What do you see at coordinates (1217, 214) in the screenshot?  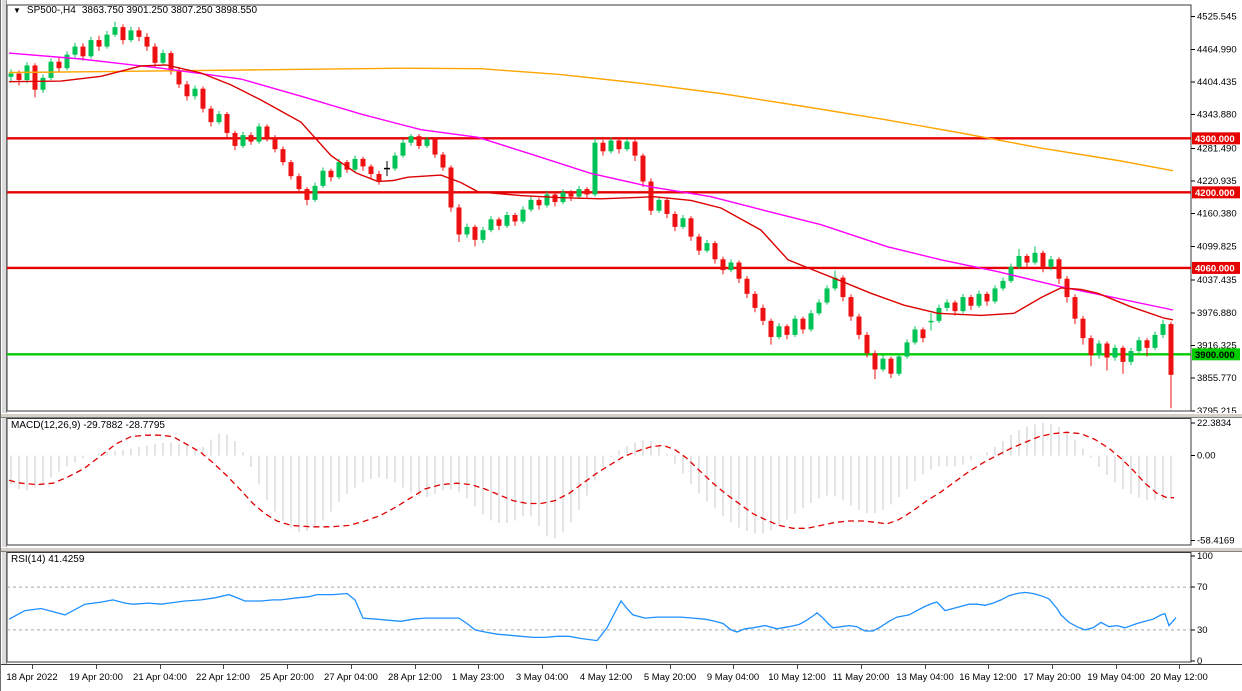 I see `svg-text: 4160.380` at bounding box center [1217, 214].